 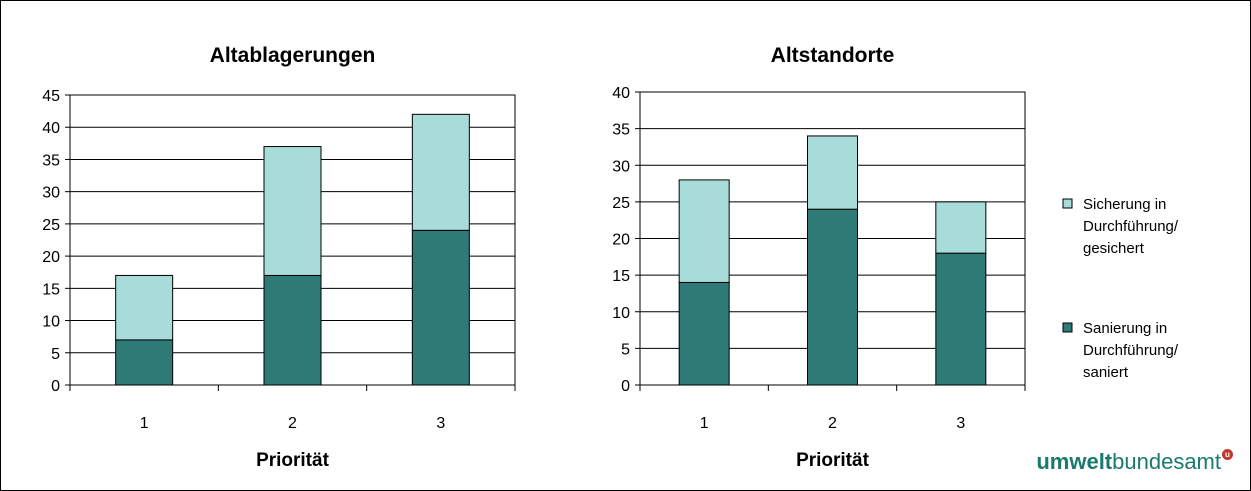 What do you see at coordinates (51, 96) in the screenshot?
I see `y-tick-label: 45` at bounding box center [51, 96].